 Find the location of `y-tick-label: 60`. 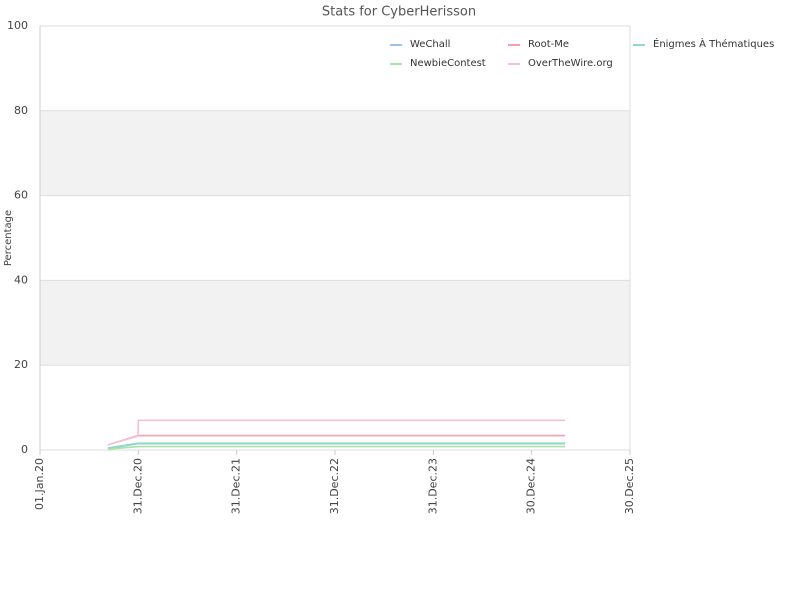

y-tick-label: 60 is located at coordinates (21, 195).